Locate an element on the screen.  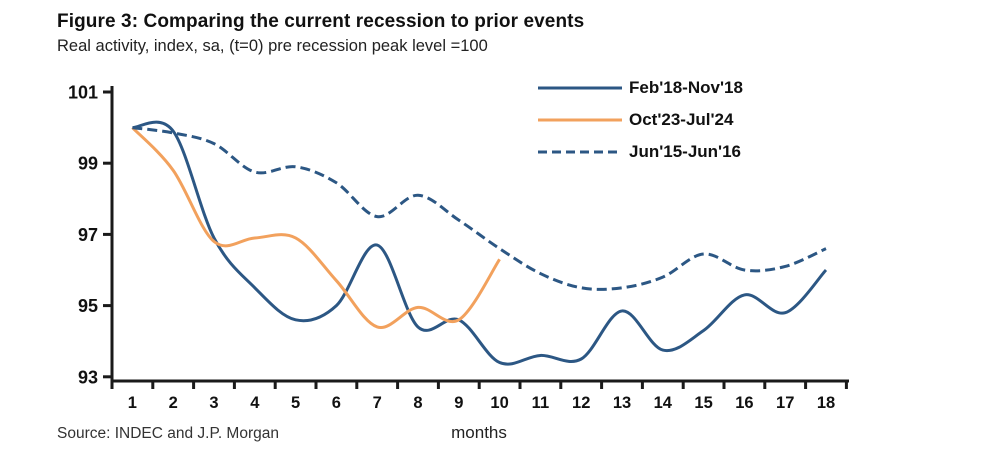
x-tick-label: 18 is located at coordinates (826, 403).